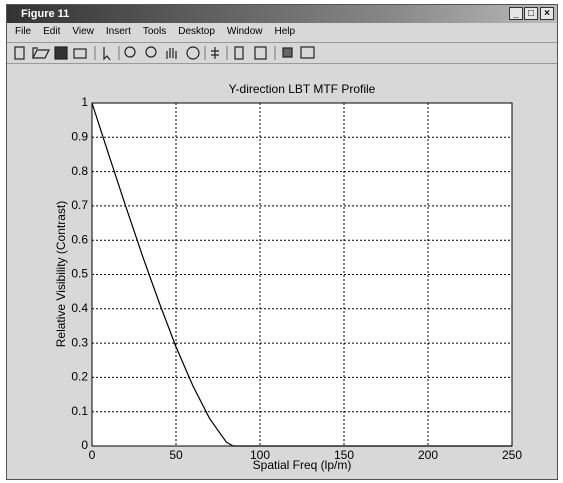 The height and width of the screenshot is (483, 563). I want to click on new-icon, so click(19, 53).